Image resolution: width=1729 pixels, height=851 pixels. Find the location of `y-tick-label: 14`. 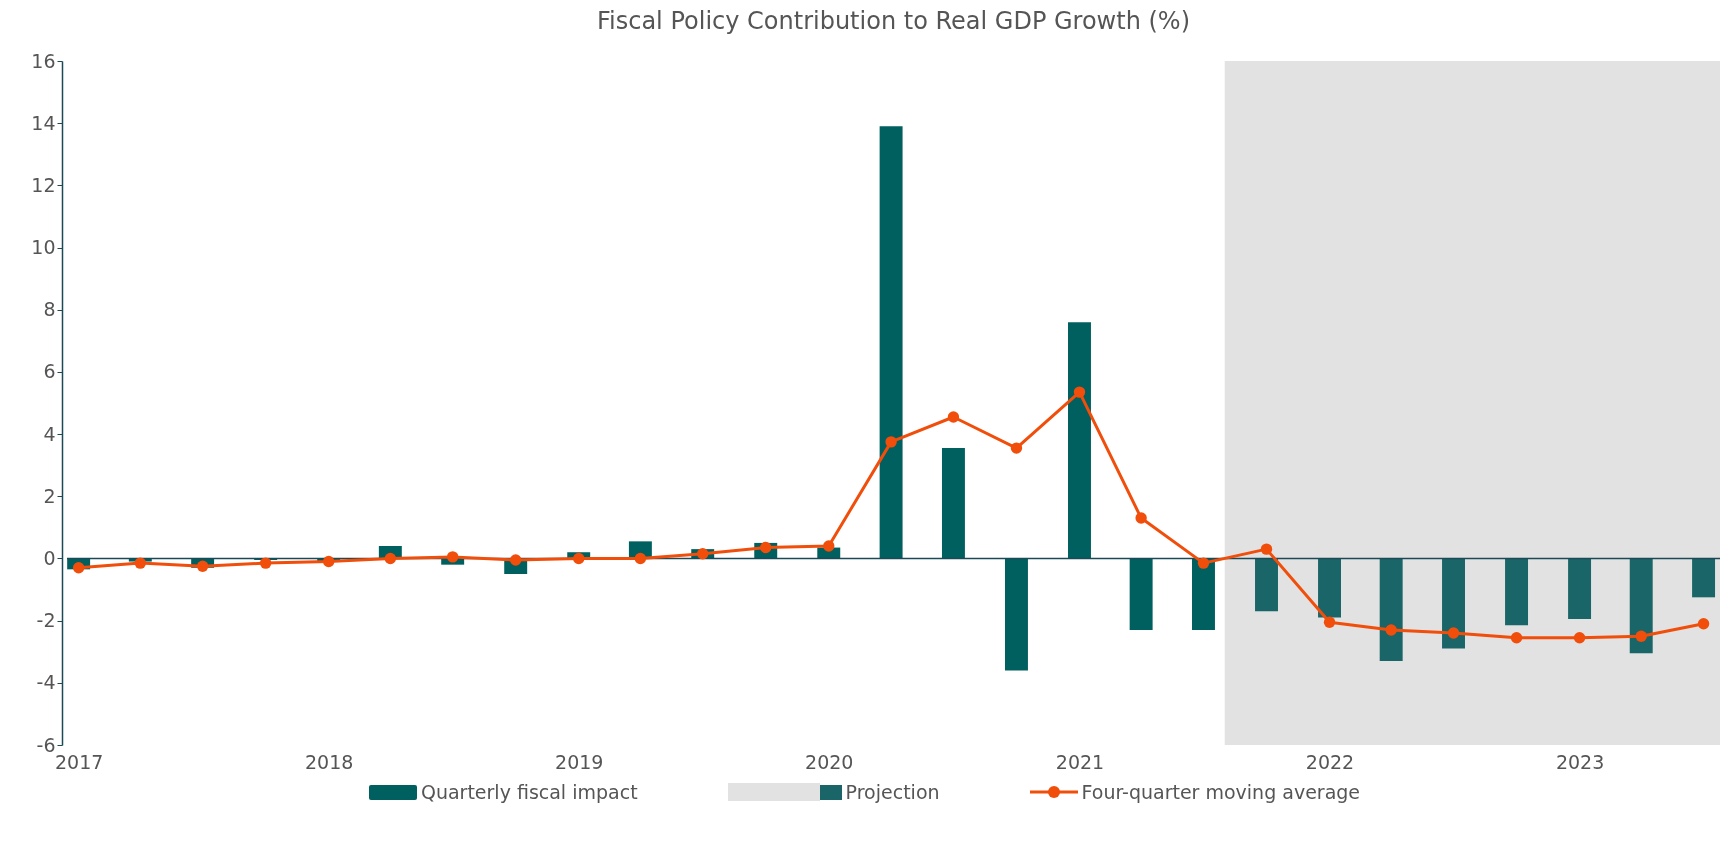

y-tick-label: 14 is located at coordinates (43, 122).